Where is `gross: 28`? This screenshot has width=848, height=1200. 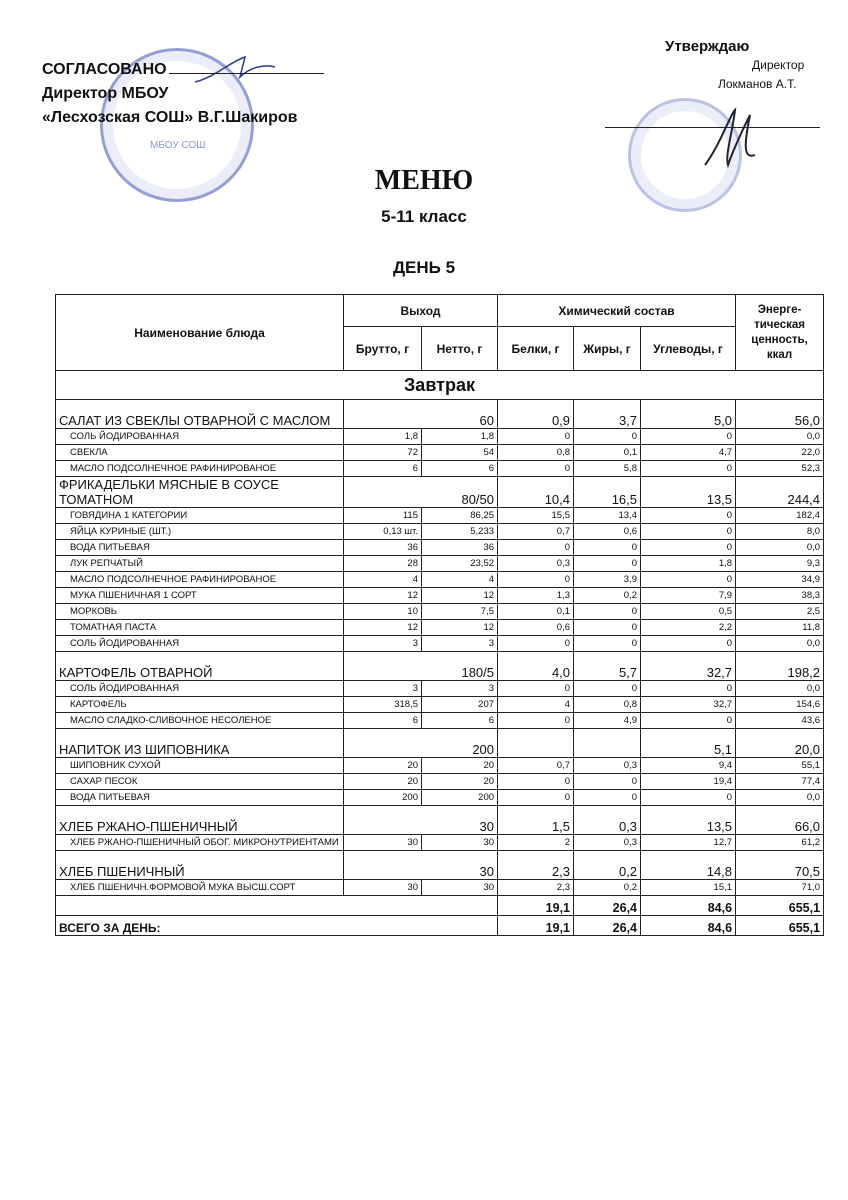 gross: 28 is located at coordinates (382, 563).